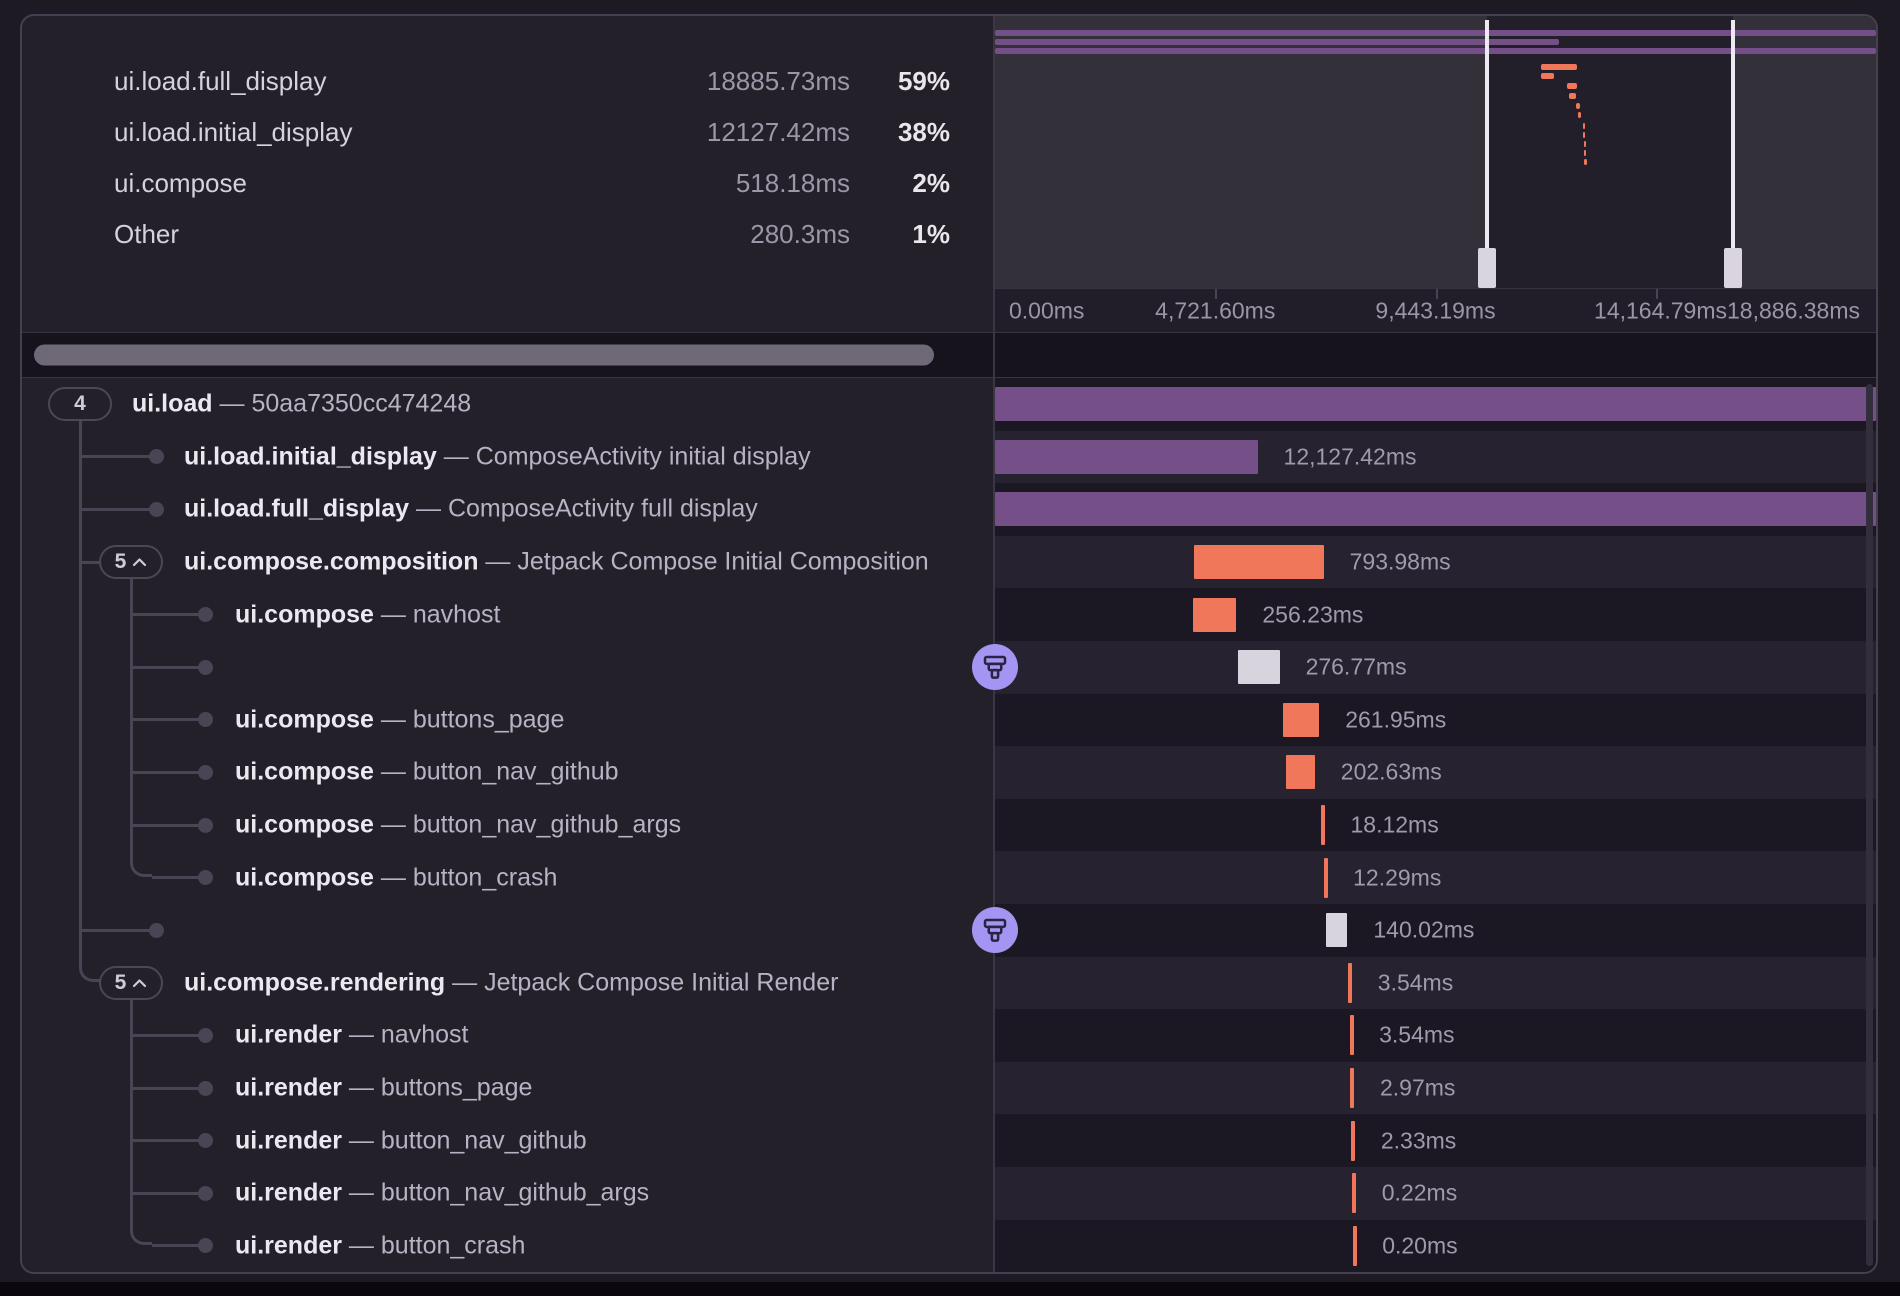 This screenshot has height=1296, width=1900. What do you see at coordinates (1435, 310) in the screenshot?
I see `axis-label-mid: 9,443.19ms` at bounding box center [1435, 310].